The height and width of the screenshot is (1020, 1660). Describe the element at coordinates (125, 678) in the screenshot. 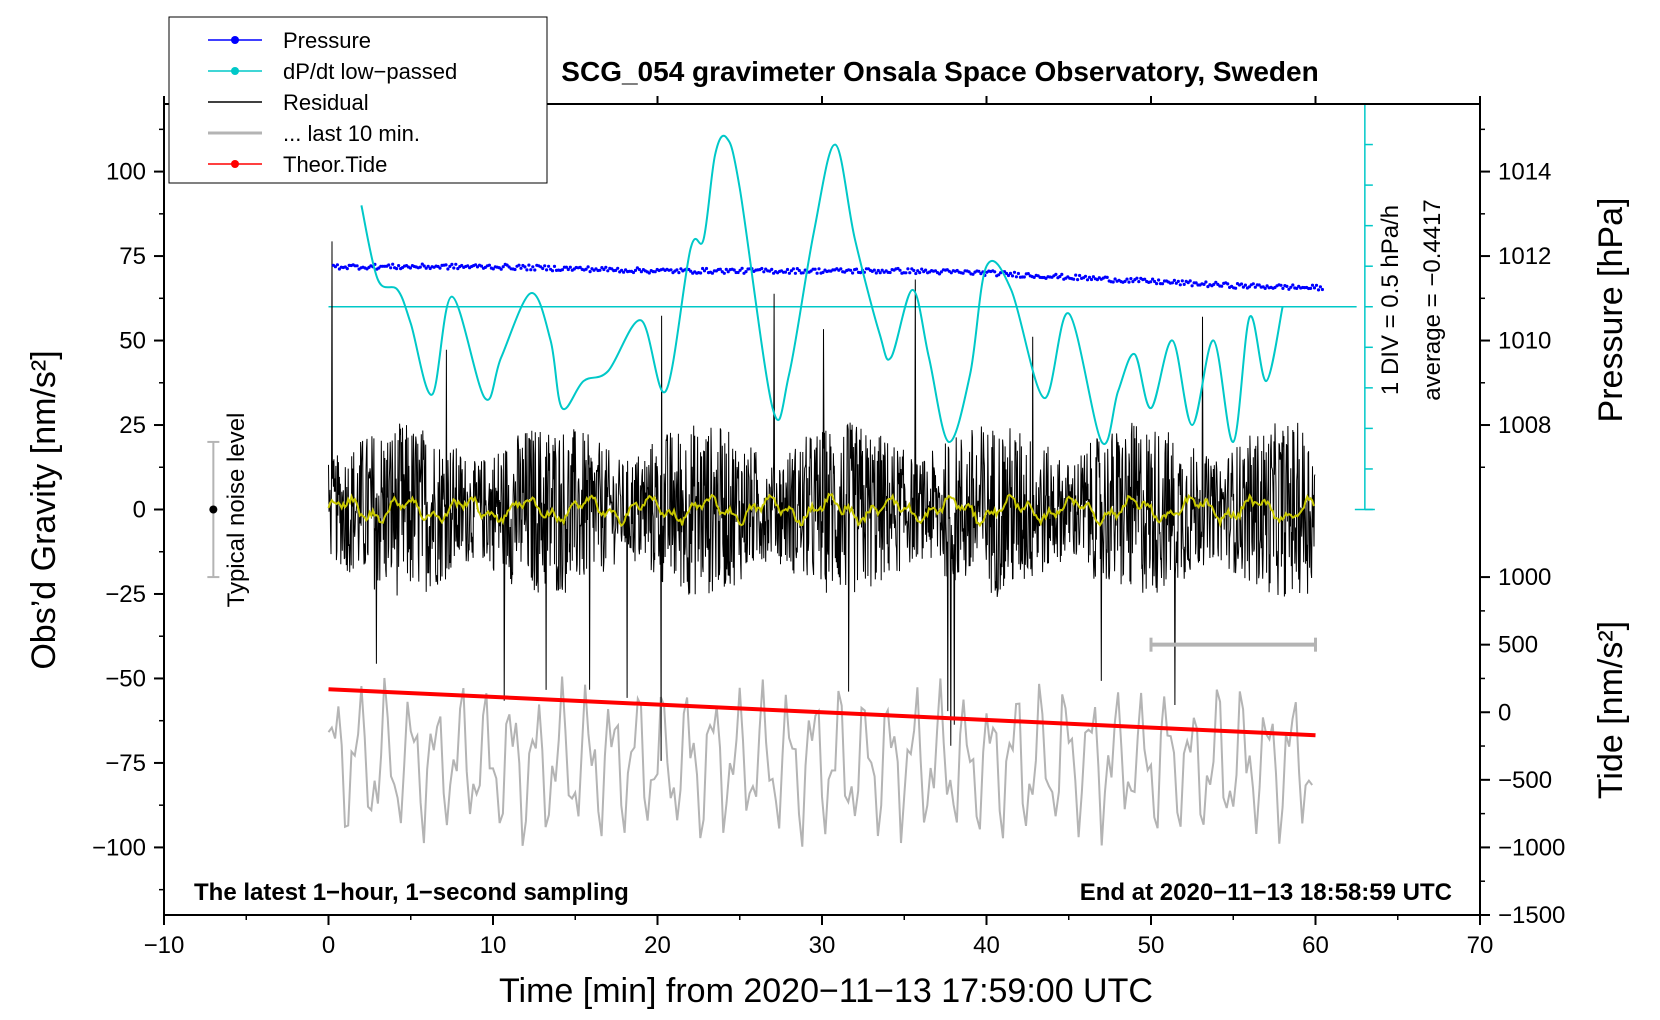

I see `y-tick-label: −50` at that location.